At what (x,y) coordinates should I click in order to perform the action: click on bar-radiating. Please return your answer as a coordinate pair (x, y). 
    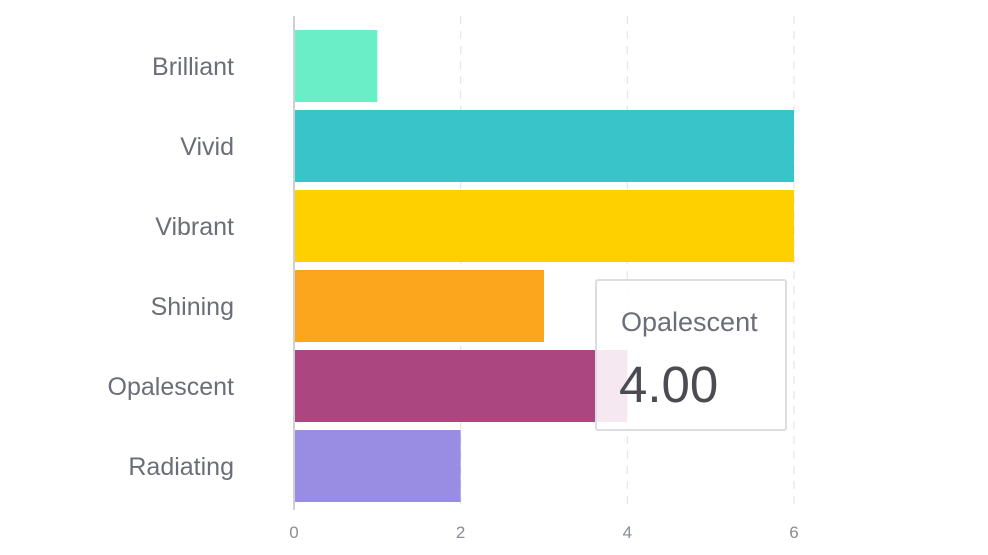
    Looking at the image, I should click on (377, 466).